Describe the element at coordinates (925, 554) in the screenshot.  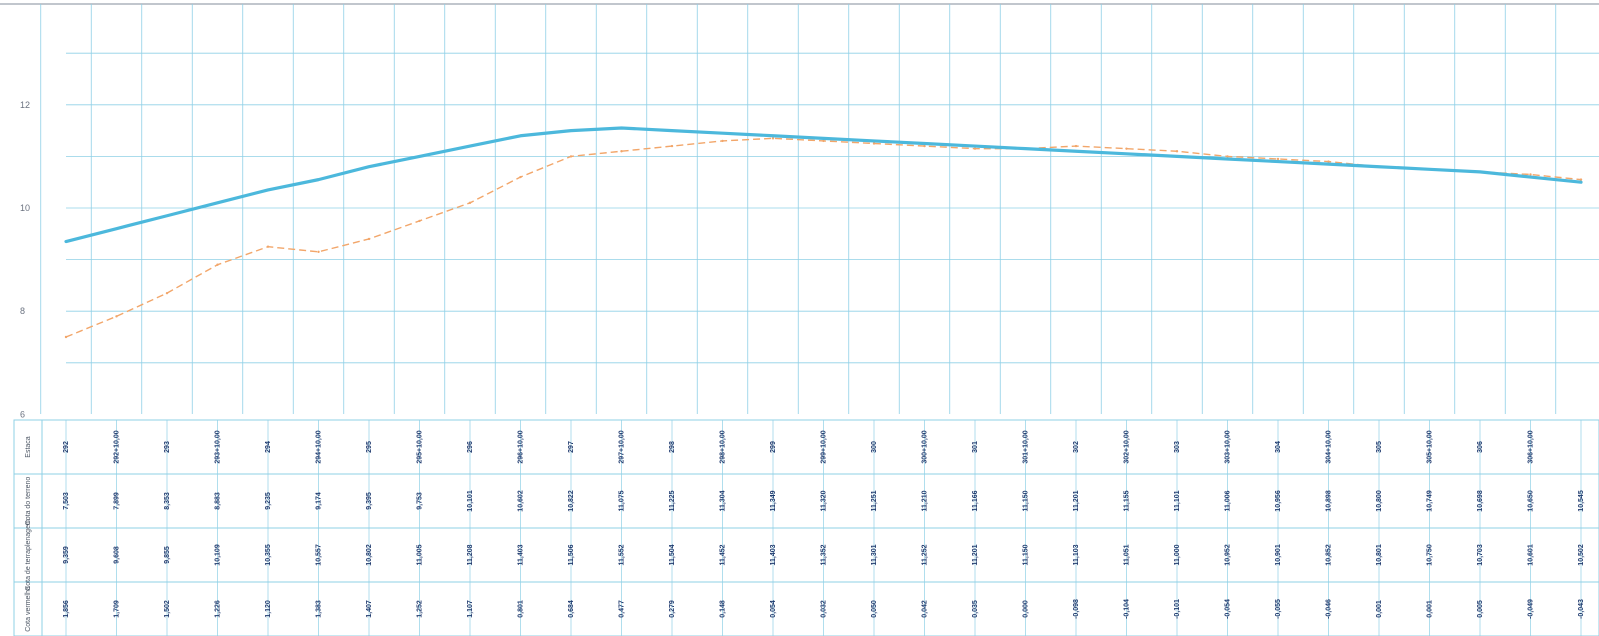
I see `table-cell: 11,252` at that location.